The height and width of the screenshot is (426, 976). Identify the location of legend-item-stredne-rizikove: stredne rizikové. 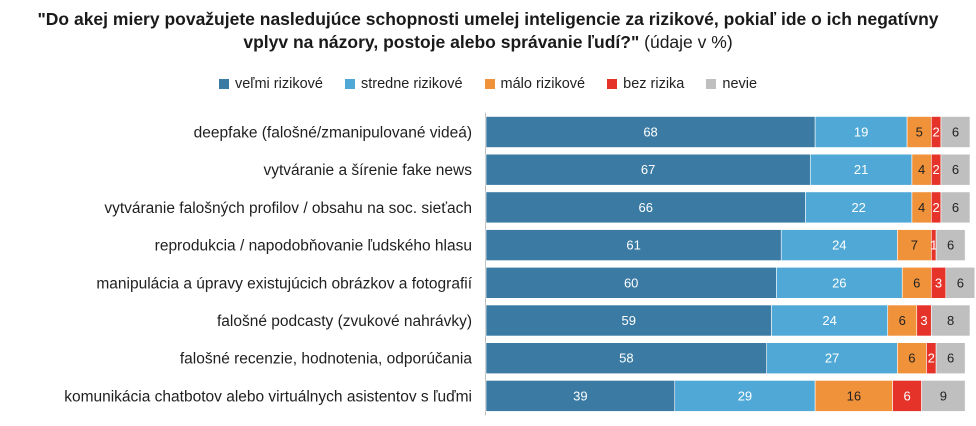
(403, 84).